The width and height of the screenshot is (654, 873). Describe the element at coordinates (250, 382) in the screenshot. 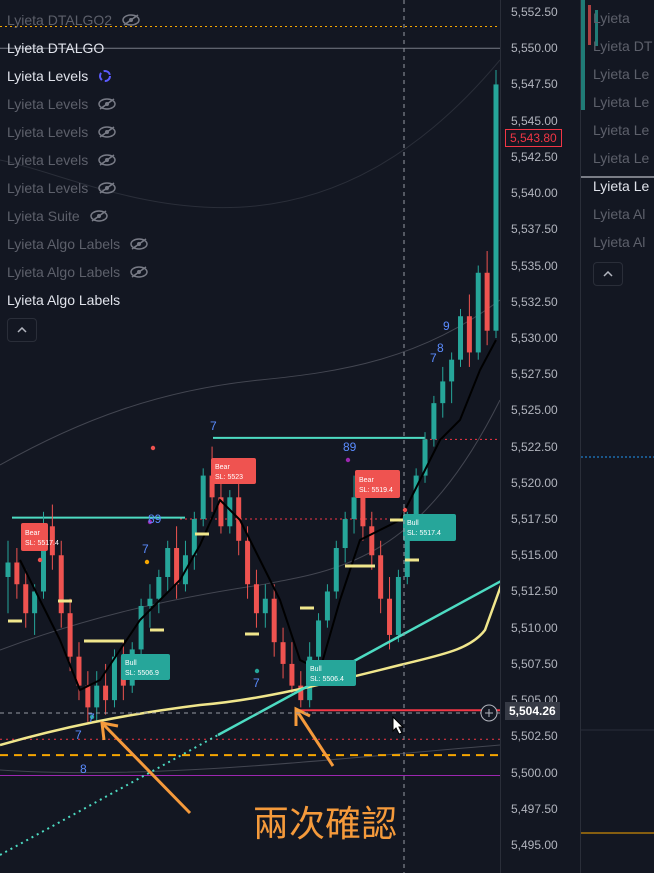

I see `band-upper` at that location.